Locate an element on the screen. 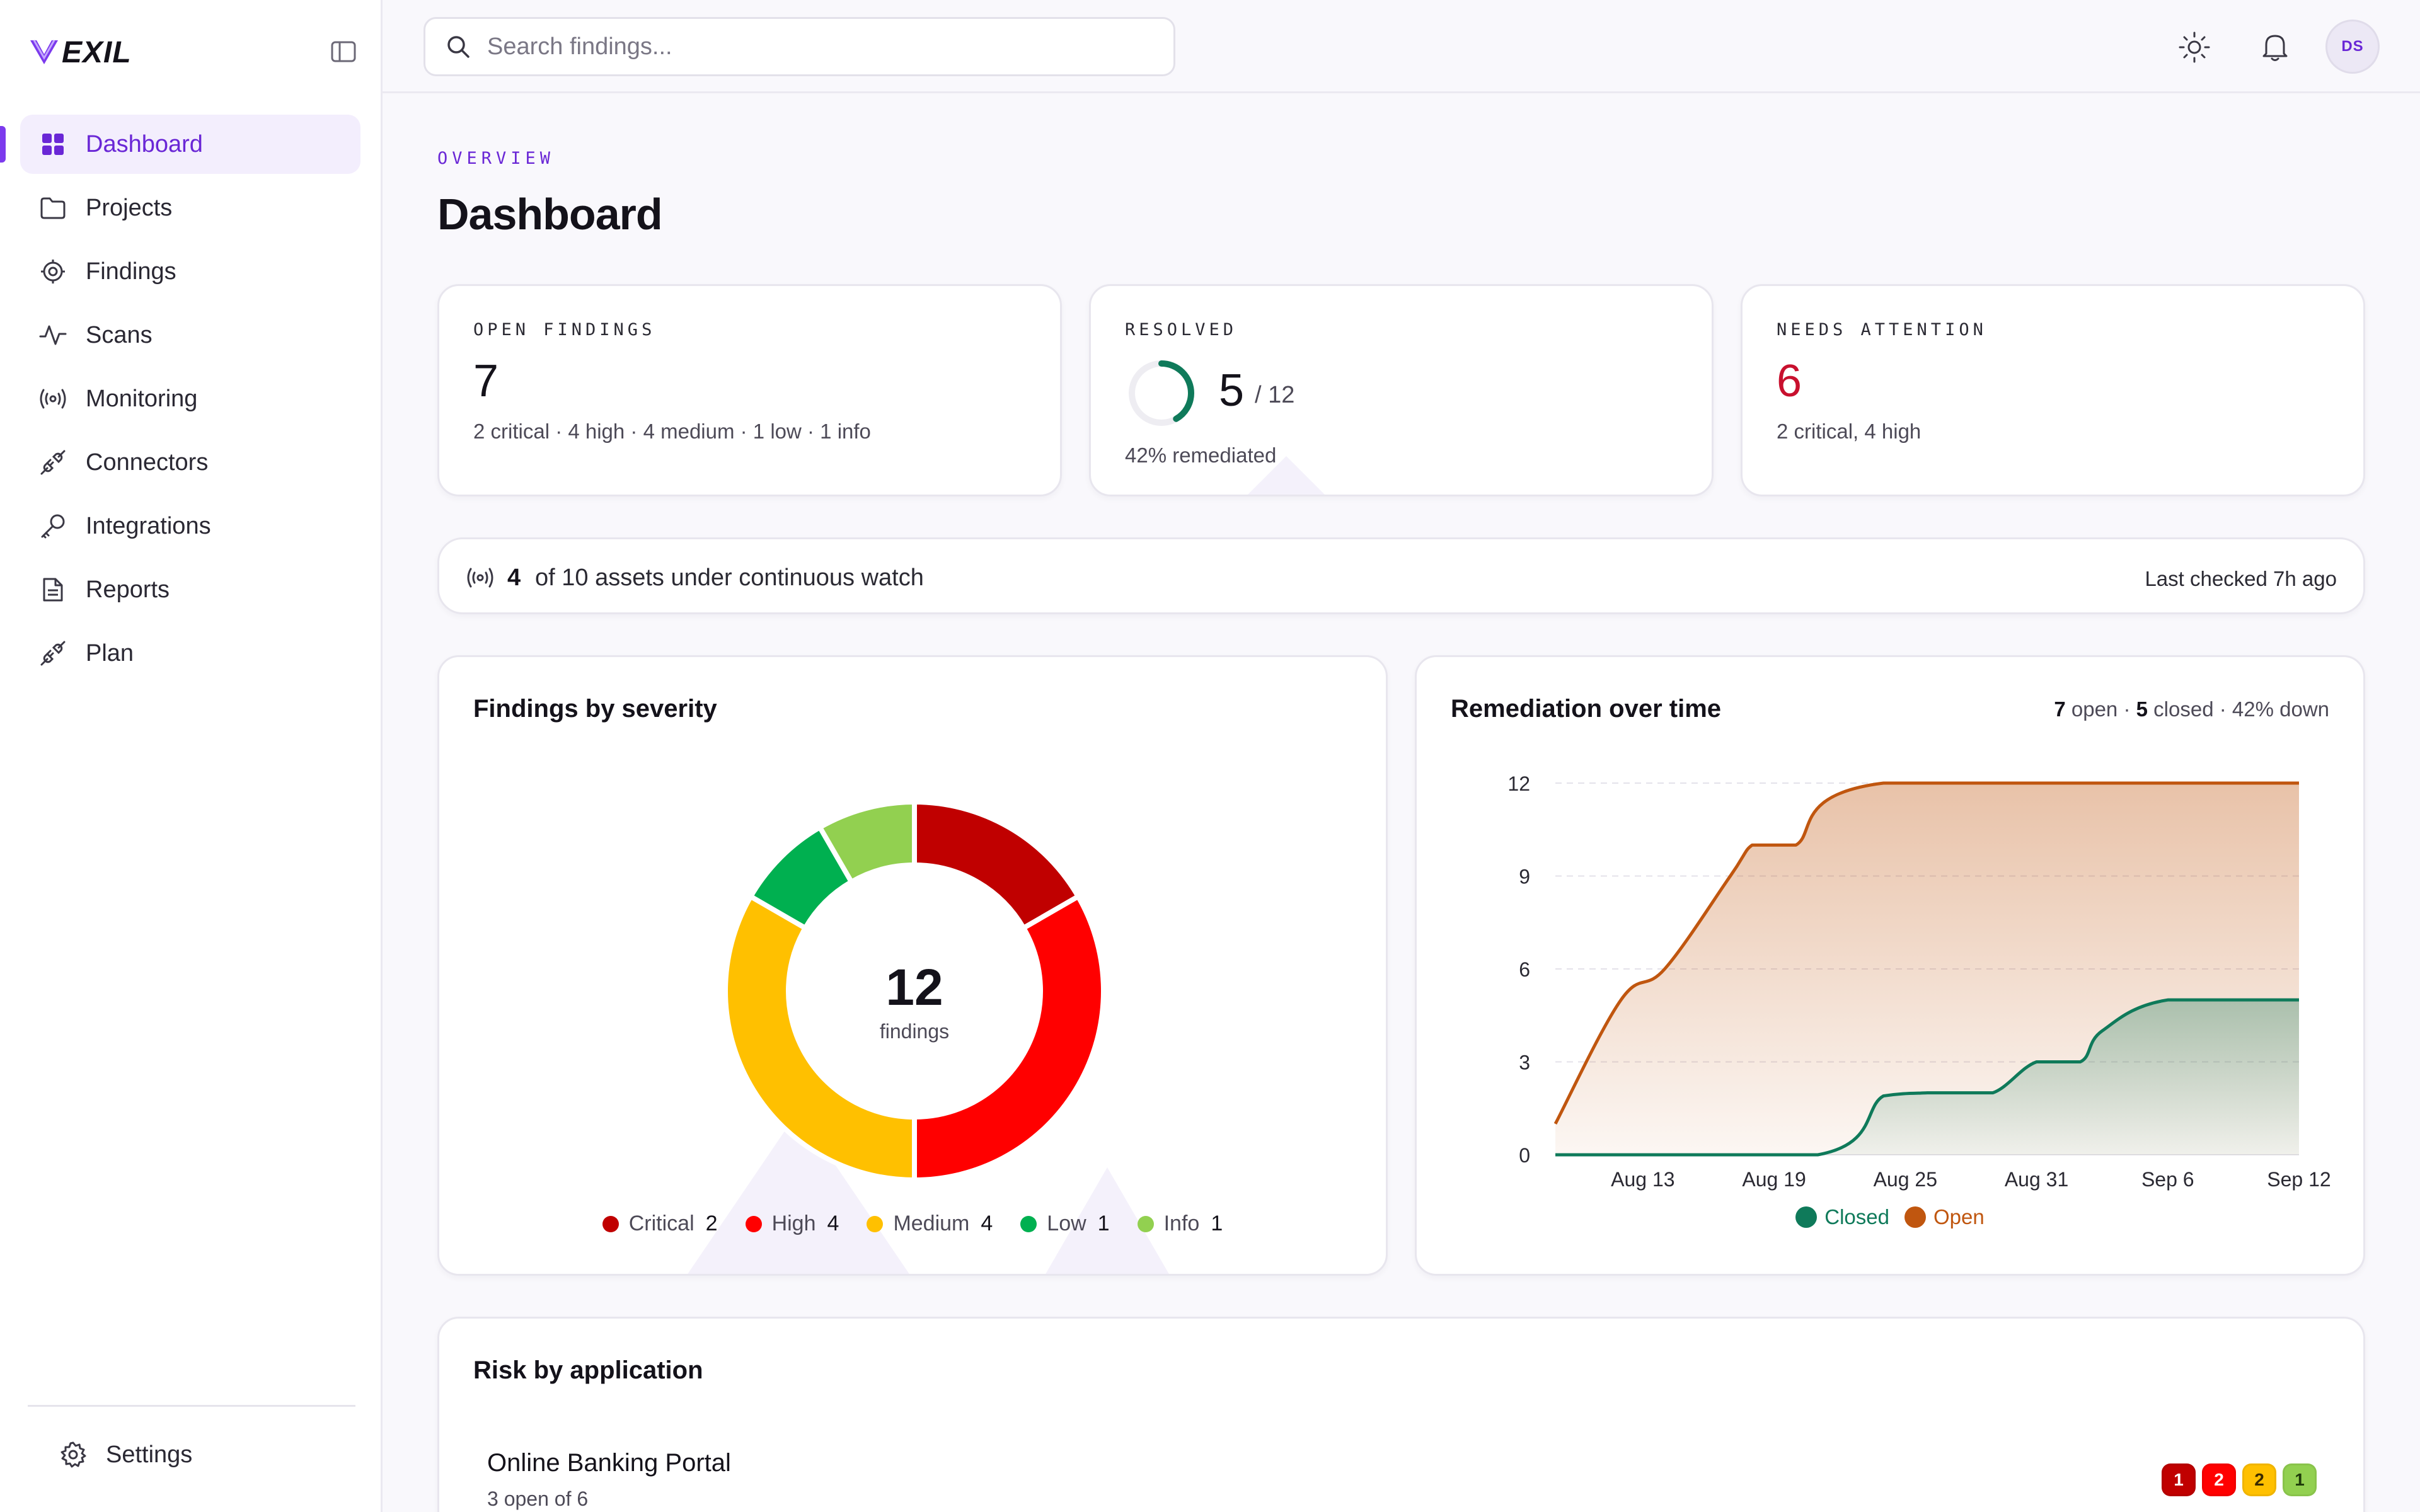  summary-open-count: 7 is located at coordinates (2060, 709).